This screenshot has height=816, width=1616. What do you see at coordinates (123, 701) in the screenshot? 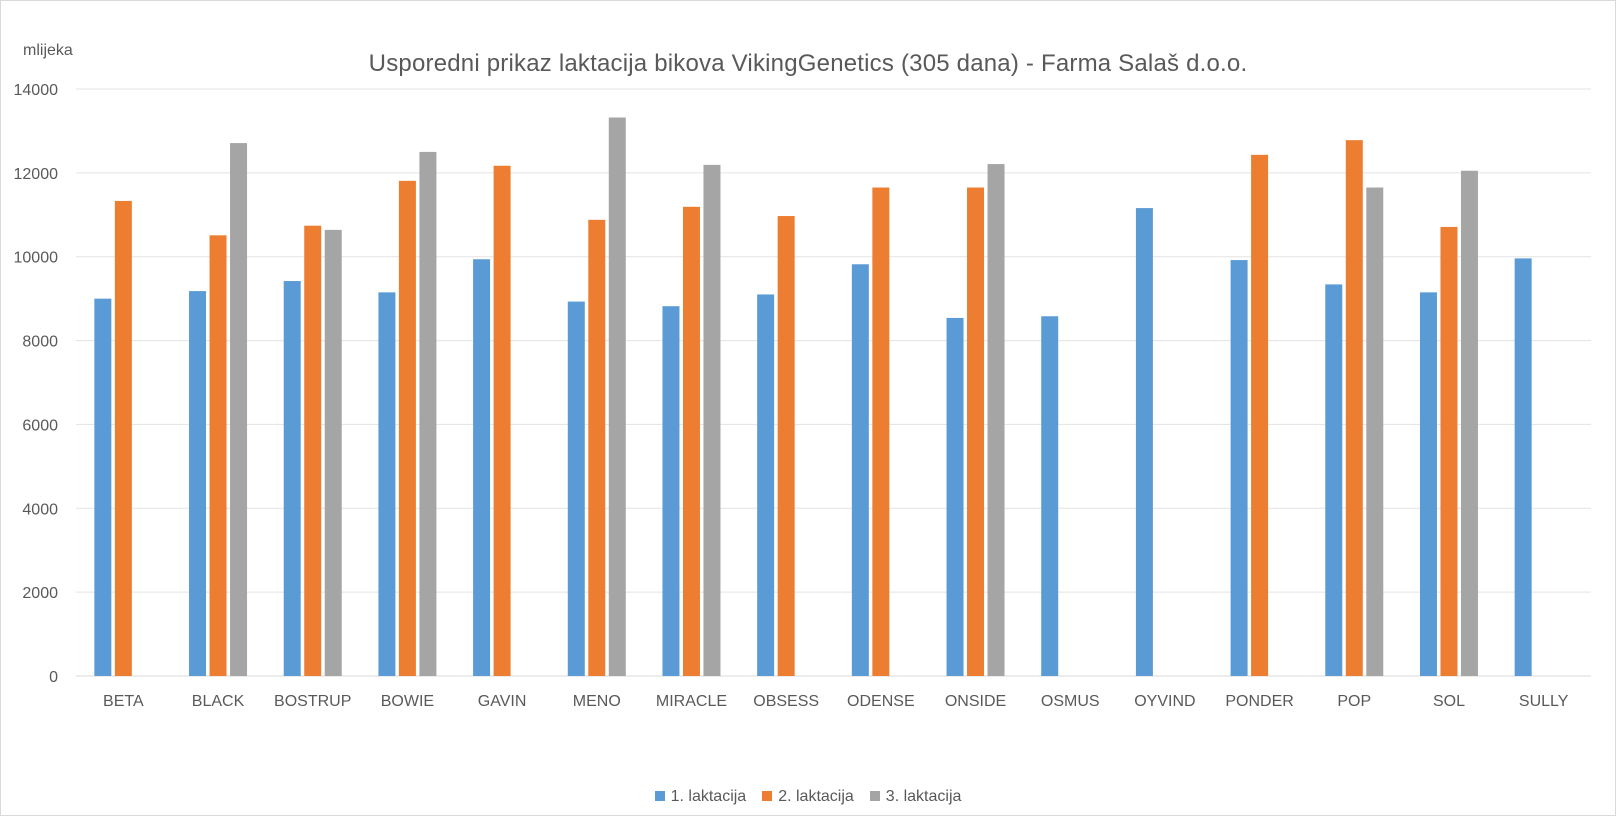
I see `x-tick-label: BETA` at bounding box center [123, 701].